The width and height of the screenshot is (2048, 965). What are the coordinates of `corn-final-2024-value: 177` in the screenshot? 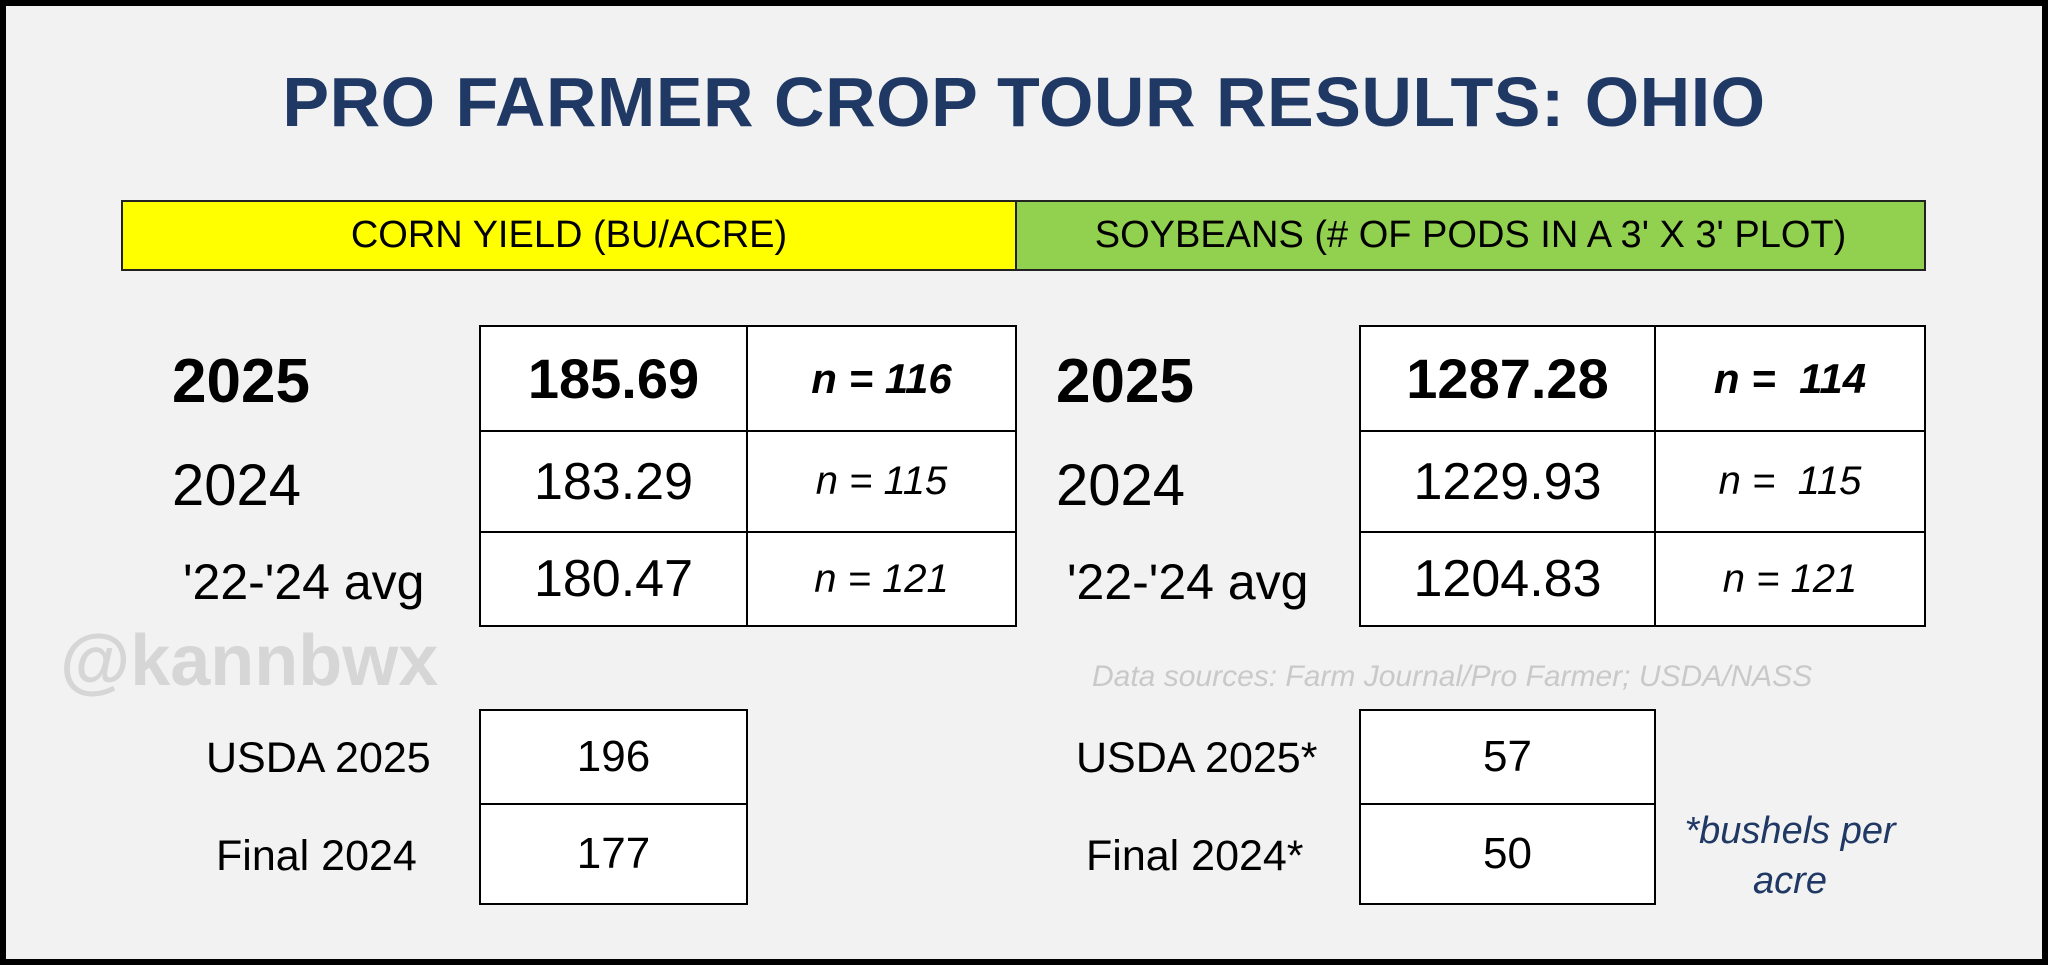 It's located at (613, 853).